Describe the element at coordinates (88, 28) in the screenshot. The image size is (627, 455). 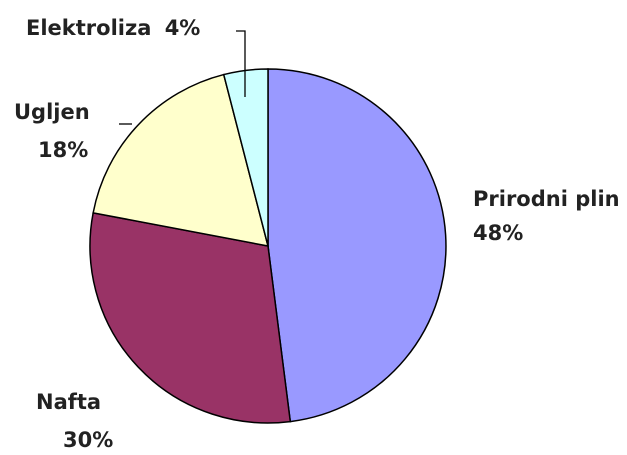
I see `label-elektroliza-name: Elektroliza` at that location.